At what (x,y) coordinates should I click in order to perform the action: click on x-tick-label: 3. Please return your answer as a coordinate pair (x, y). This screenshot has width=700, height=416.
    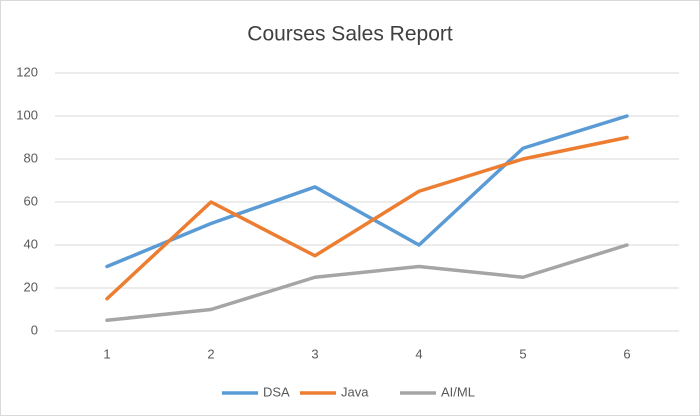
    Looking at the image, I should click on (314, 353).